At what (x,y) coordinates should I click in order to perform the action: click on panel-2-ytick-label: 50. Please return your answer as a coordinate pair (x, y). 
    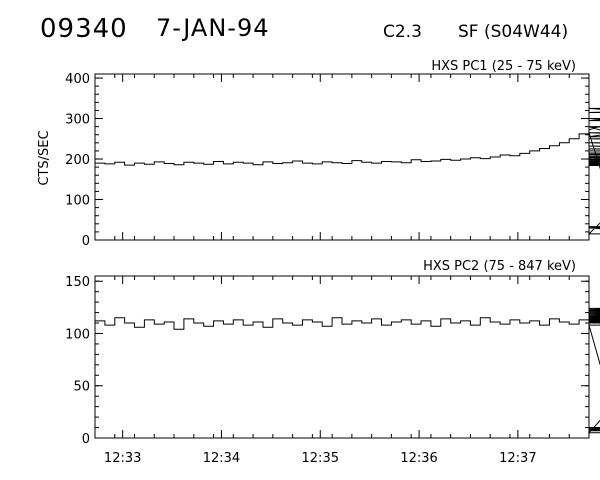
    Looking at the image, I should click on (81, 387).